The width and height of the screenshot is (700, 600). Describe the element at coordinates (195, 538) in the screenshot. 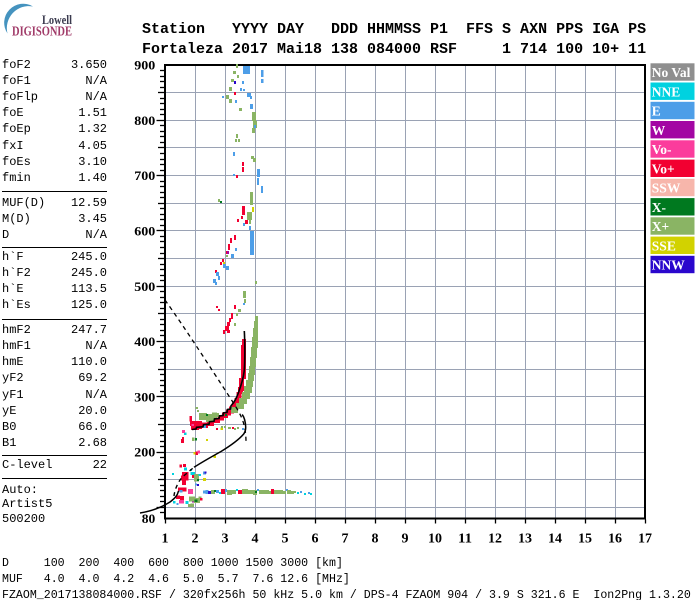

I see `svg-text: 2` at that location.